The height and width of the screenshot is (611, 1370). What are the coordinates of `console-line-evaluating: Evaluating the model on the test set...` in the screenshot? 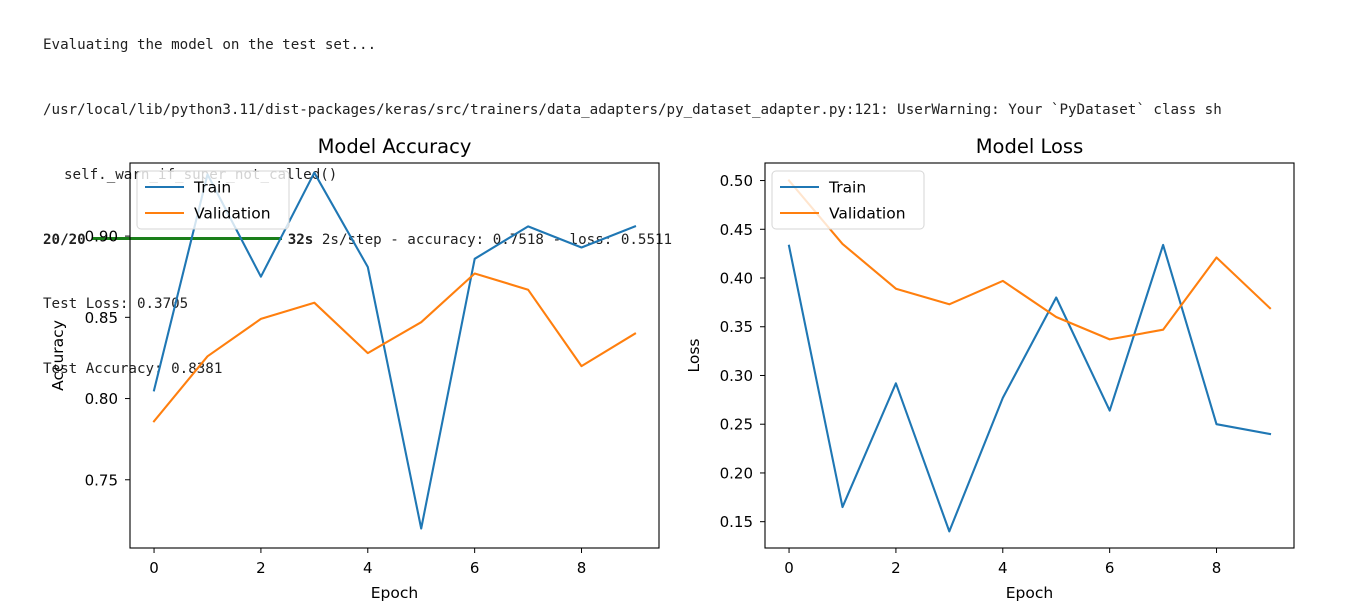 It's located at (210, 45).